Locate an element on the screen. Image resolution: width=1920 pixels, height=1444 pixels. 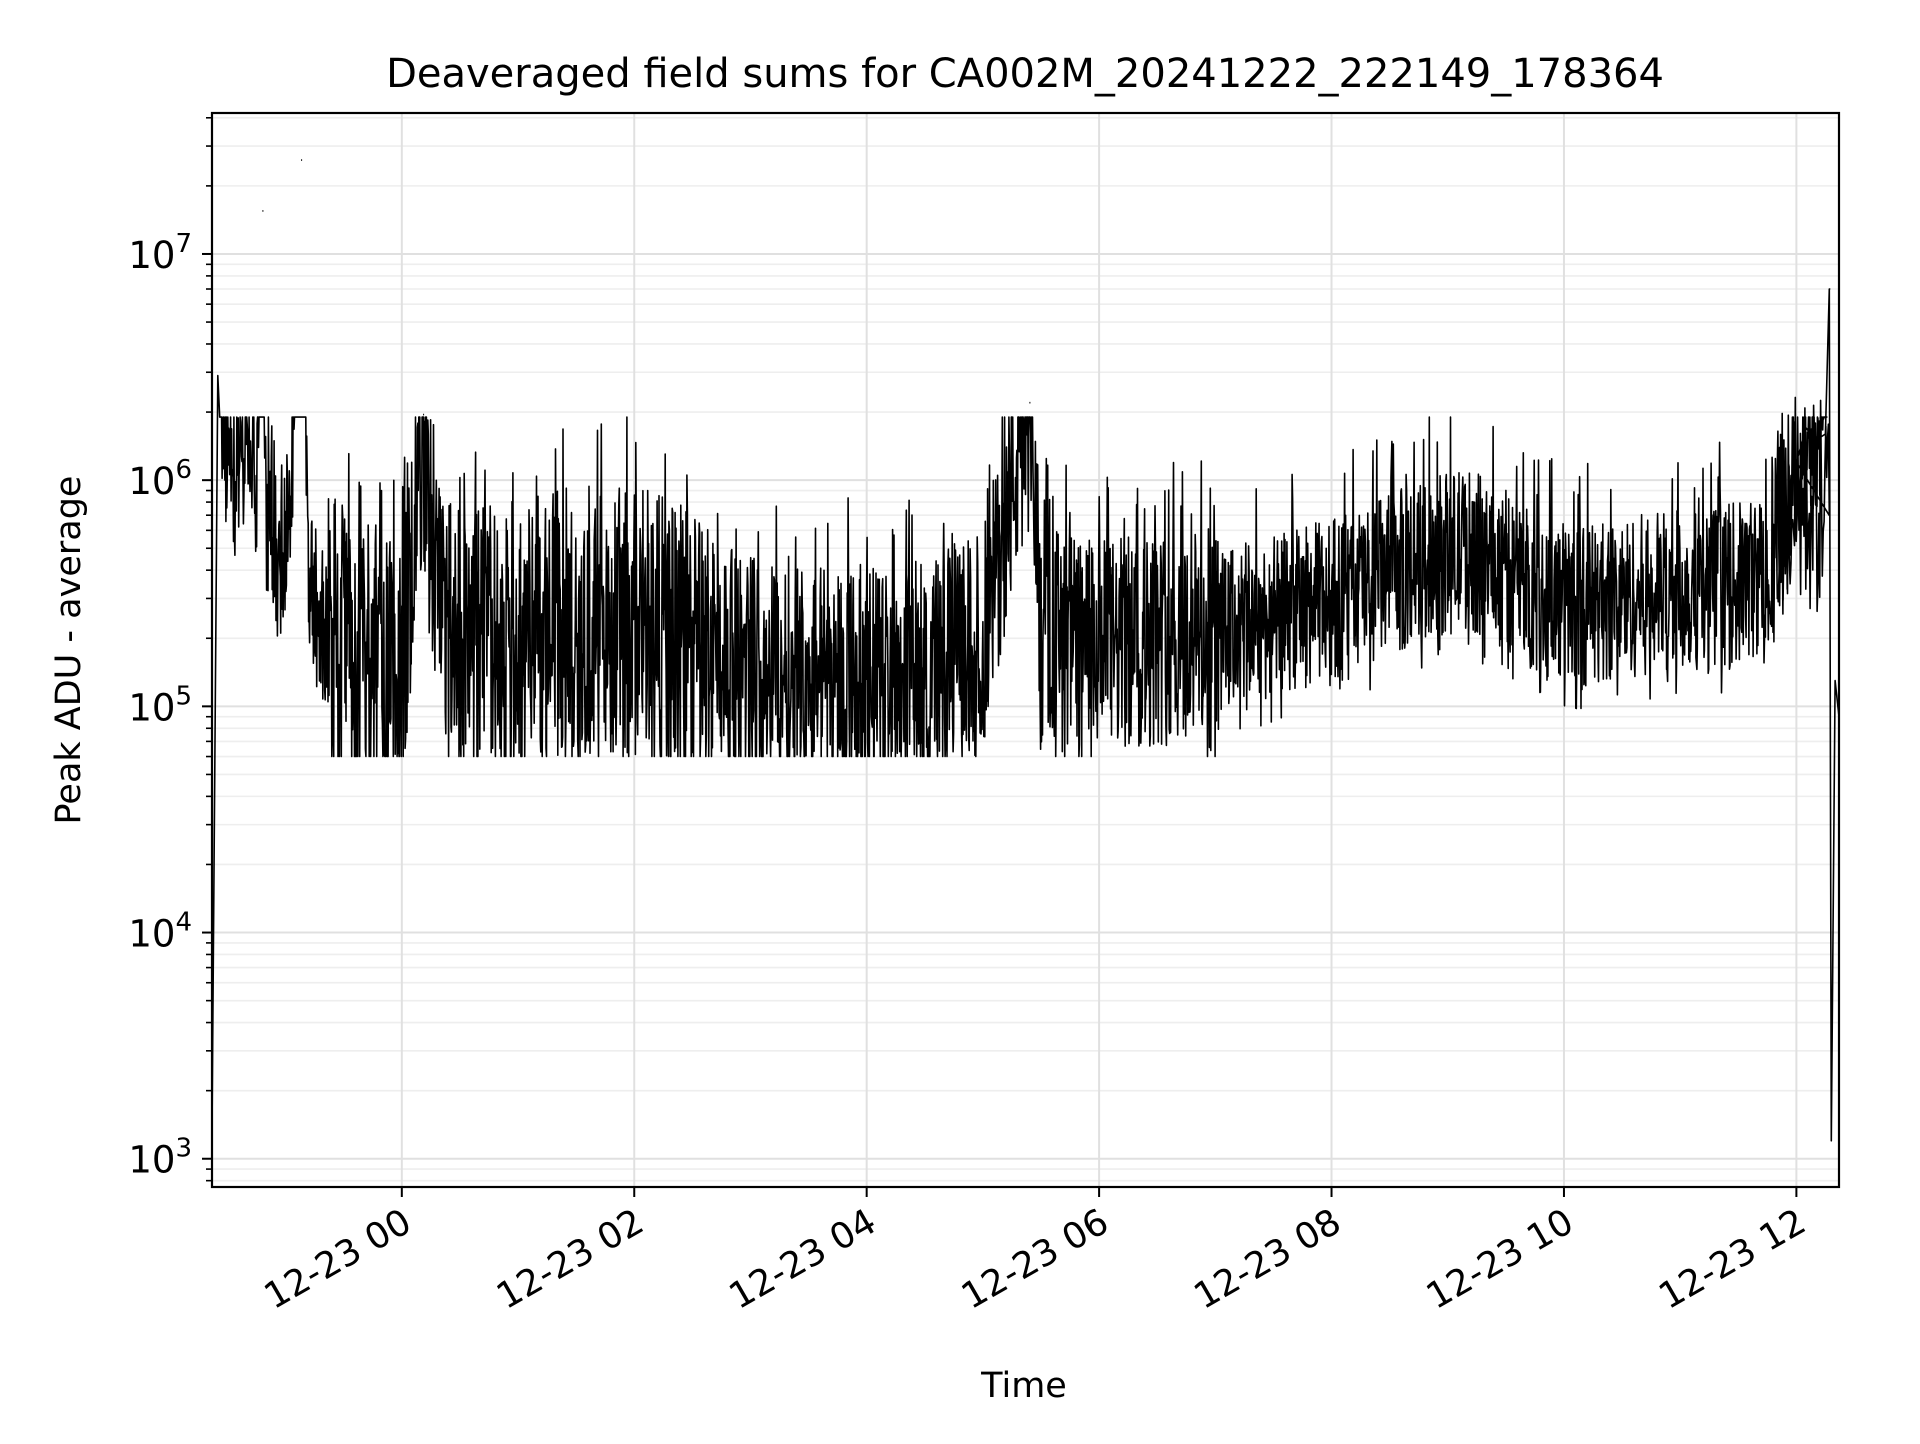
y-tick-label: 10⁷ is located at coordinates (160, 253).